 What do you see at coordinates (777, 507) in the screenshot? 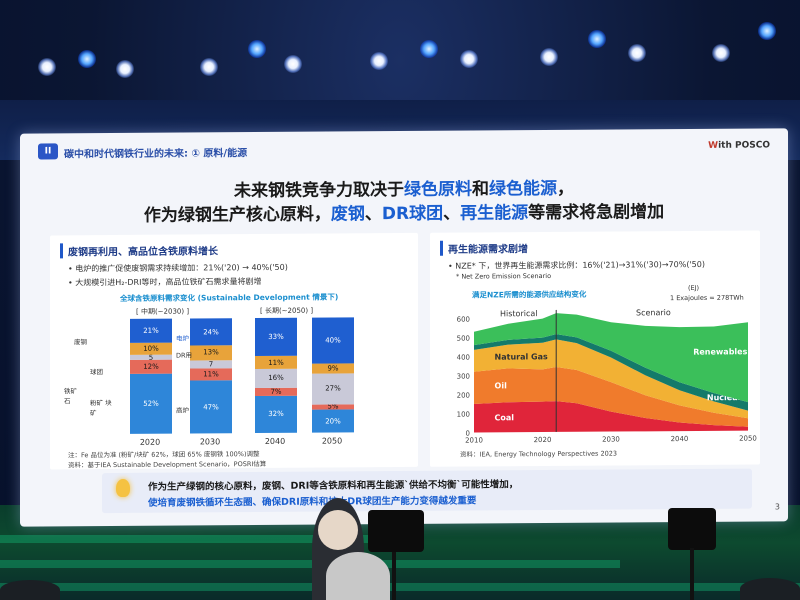
I see `page-number: 3` at bounding box center [777, 507].